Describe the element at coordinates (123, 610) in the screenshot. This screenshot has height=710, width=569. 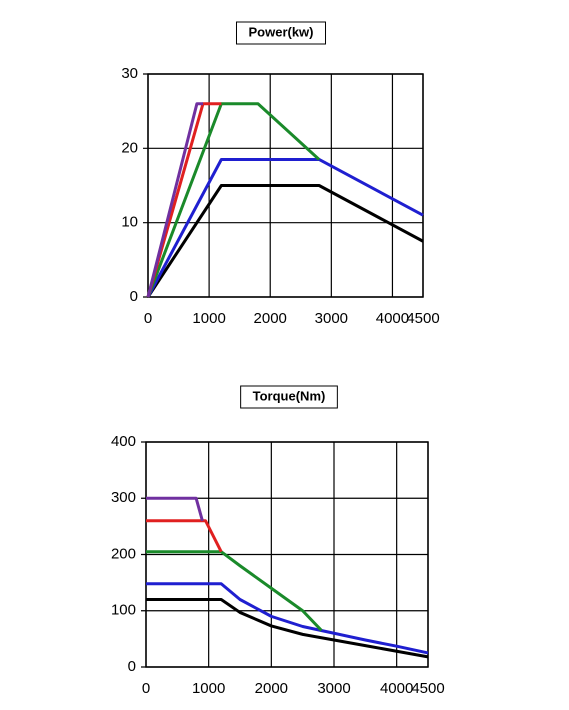
I see `y-tick-label: 100` at that location.